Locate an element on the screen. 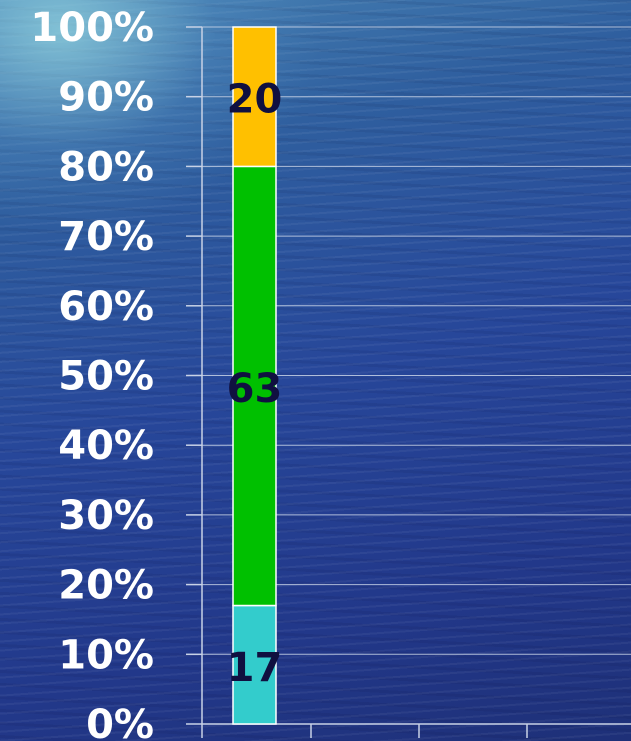  data-label-2: 20 is located at coordinates (255, 100).